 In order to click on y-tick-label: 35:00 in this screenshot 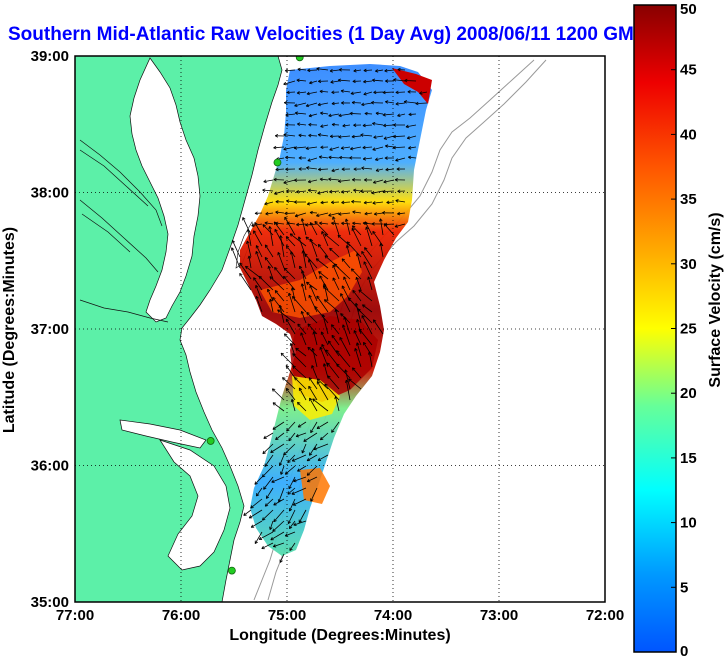, I will do `click(50, 602)`.